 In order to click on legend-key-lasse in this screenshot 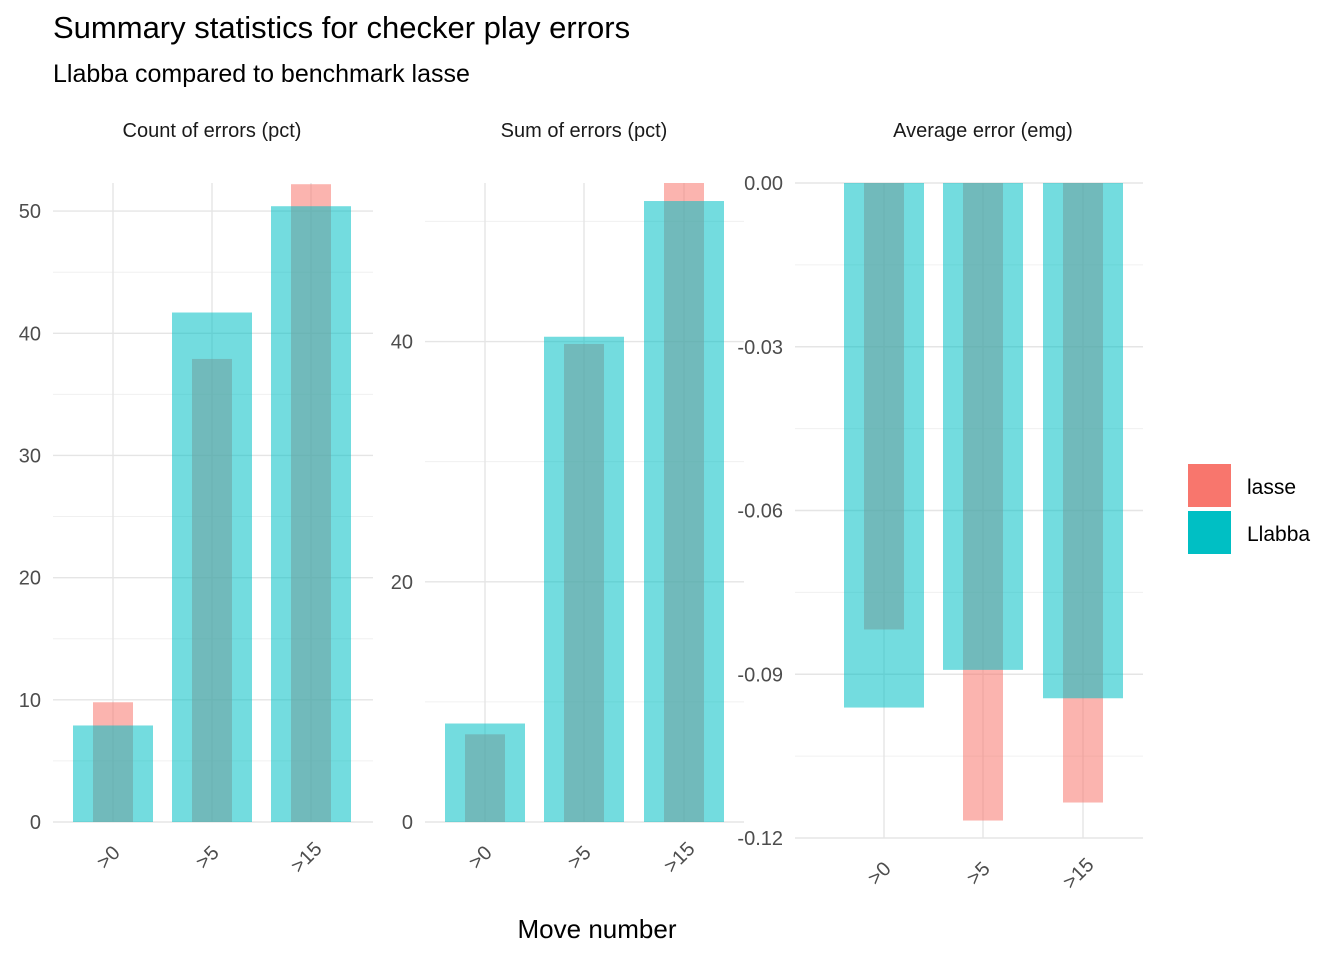, I will do `click(1209, 485)`.